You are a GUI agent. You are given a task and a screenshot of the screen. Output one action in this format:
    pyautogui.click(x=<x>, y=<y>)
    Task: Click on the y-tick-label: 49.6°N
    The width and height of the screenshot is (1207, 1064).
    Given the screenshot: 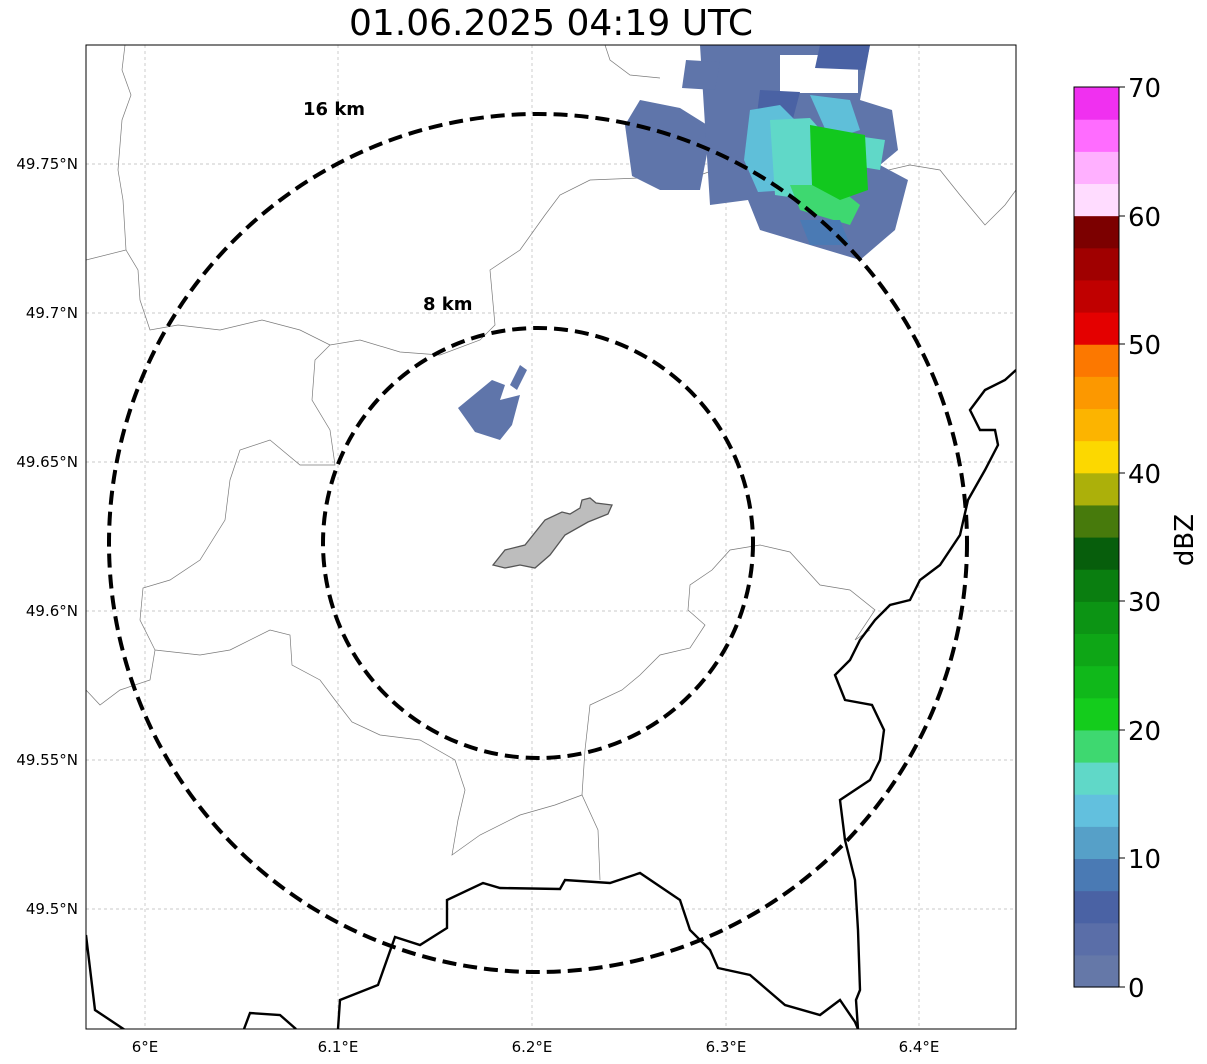 What is the action you would take?
    pyautogui.click(x=52, y=611)
    